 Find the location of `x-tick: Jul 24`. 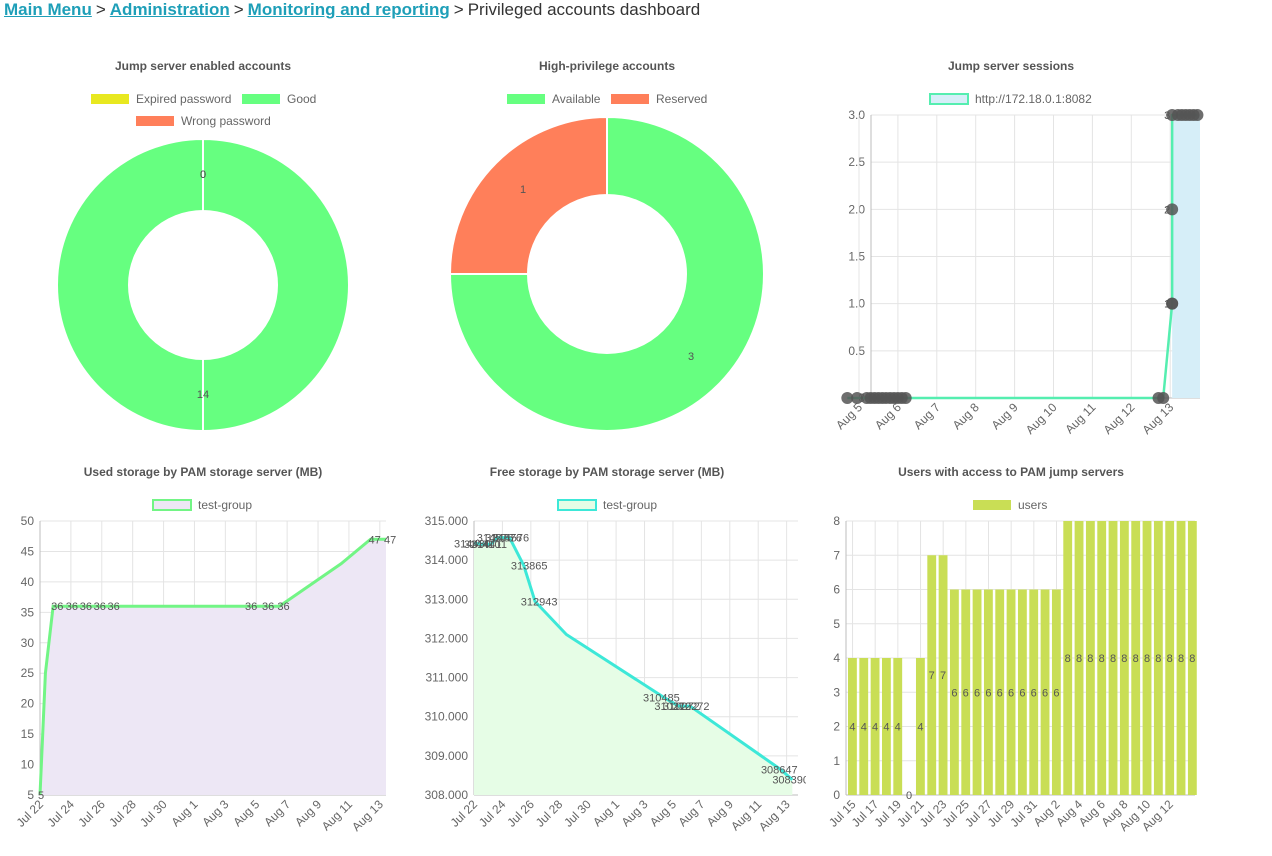

x-tick: Jul 24 is located at coordinates (60, 813).